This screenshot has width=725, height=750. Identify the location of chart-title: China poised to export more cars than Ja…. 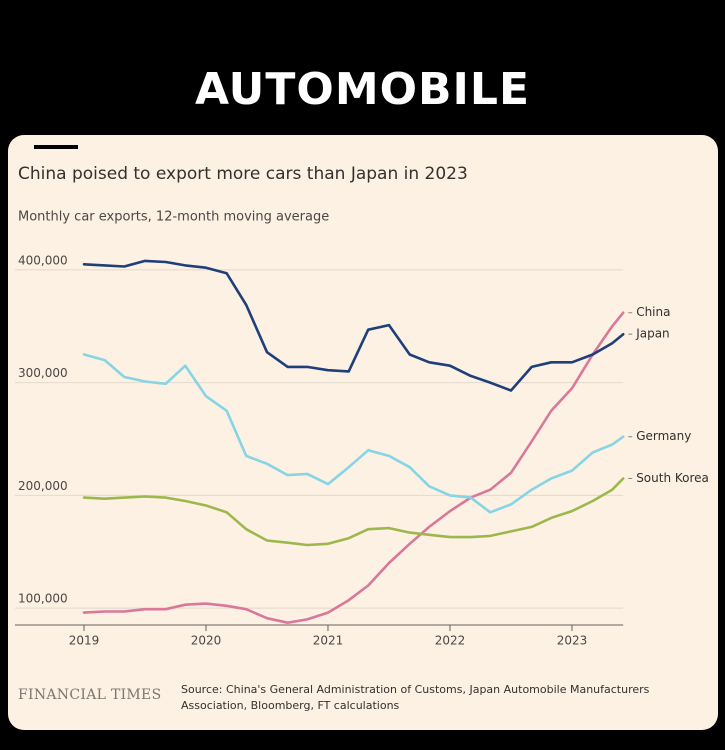
(243, 174).